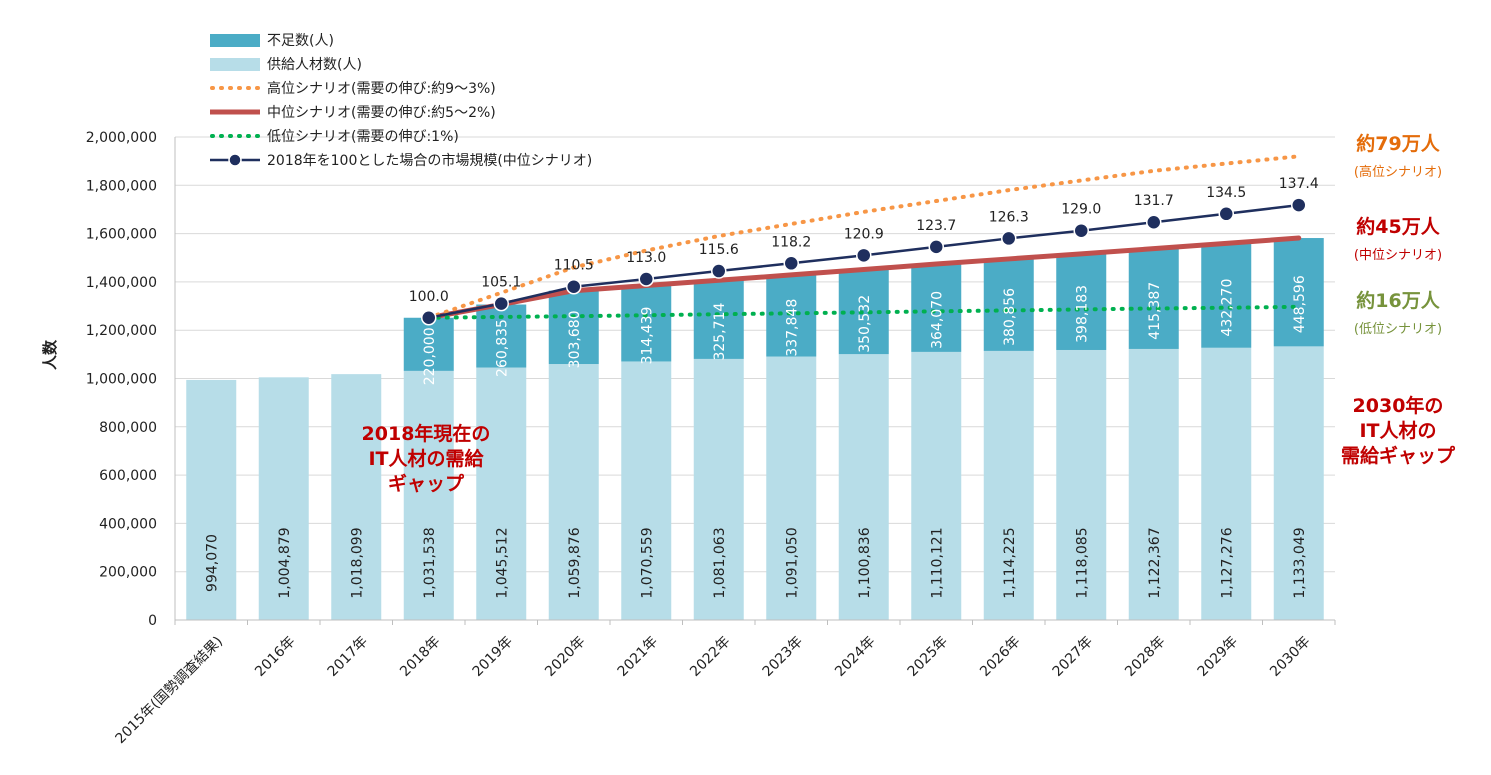 This screenshot has width=1491, height=775. Describe the element at coordinates (1082, 314) in the screenshot. I see `shortage-bar-label: 398,183` at that location.